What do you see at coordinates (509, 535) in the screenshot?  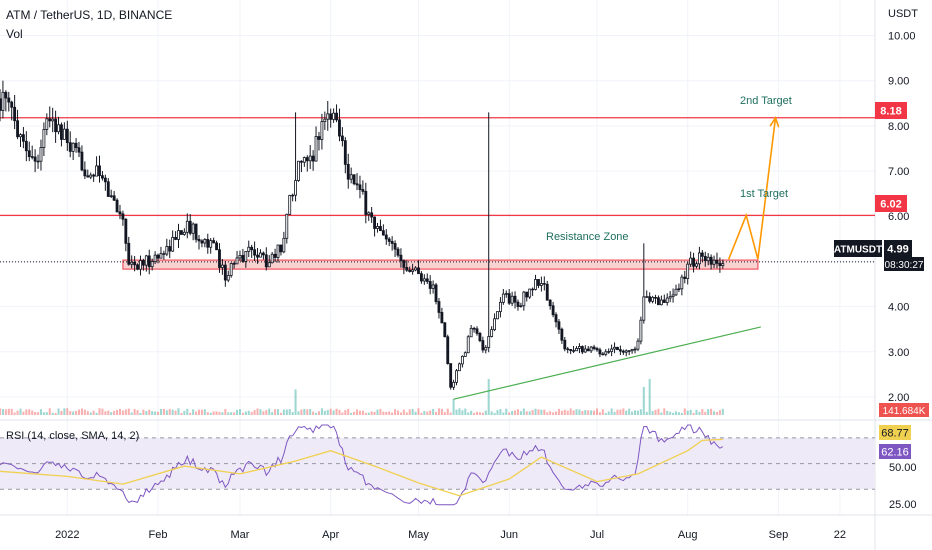 I see `time-tick-label: Jun` at bounding box center [509, 535].